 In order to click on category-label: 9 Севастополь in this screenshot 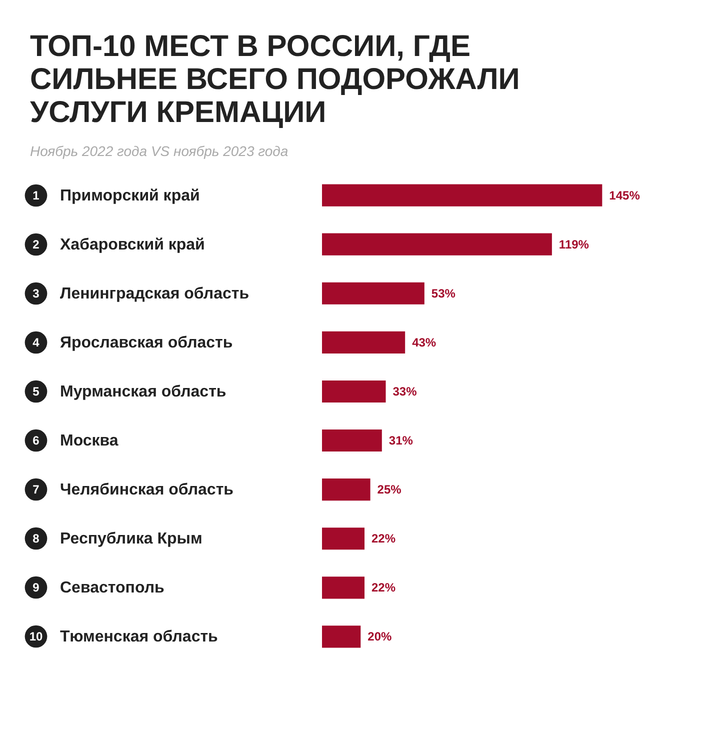, I will do `click(98, 588)`.